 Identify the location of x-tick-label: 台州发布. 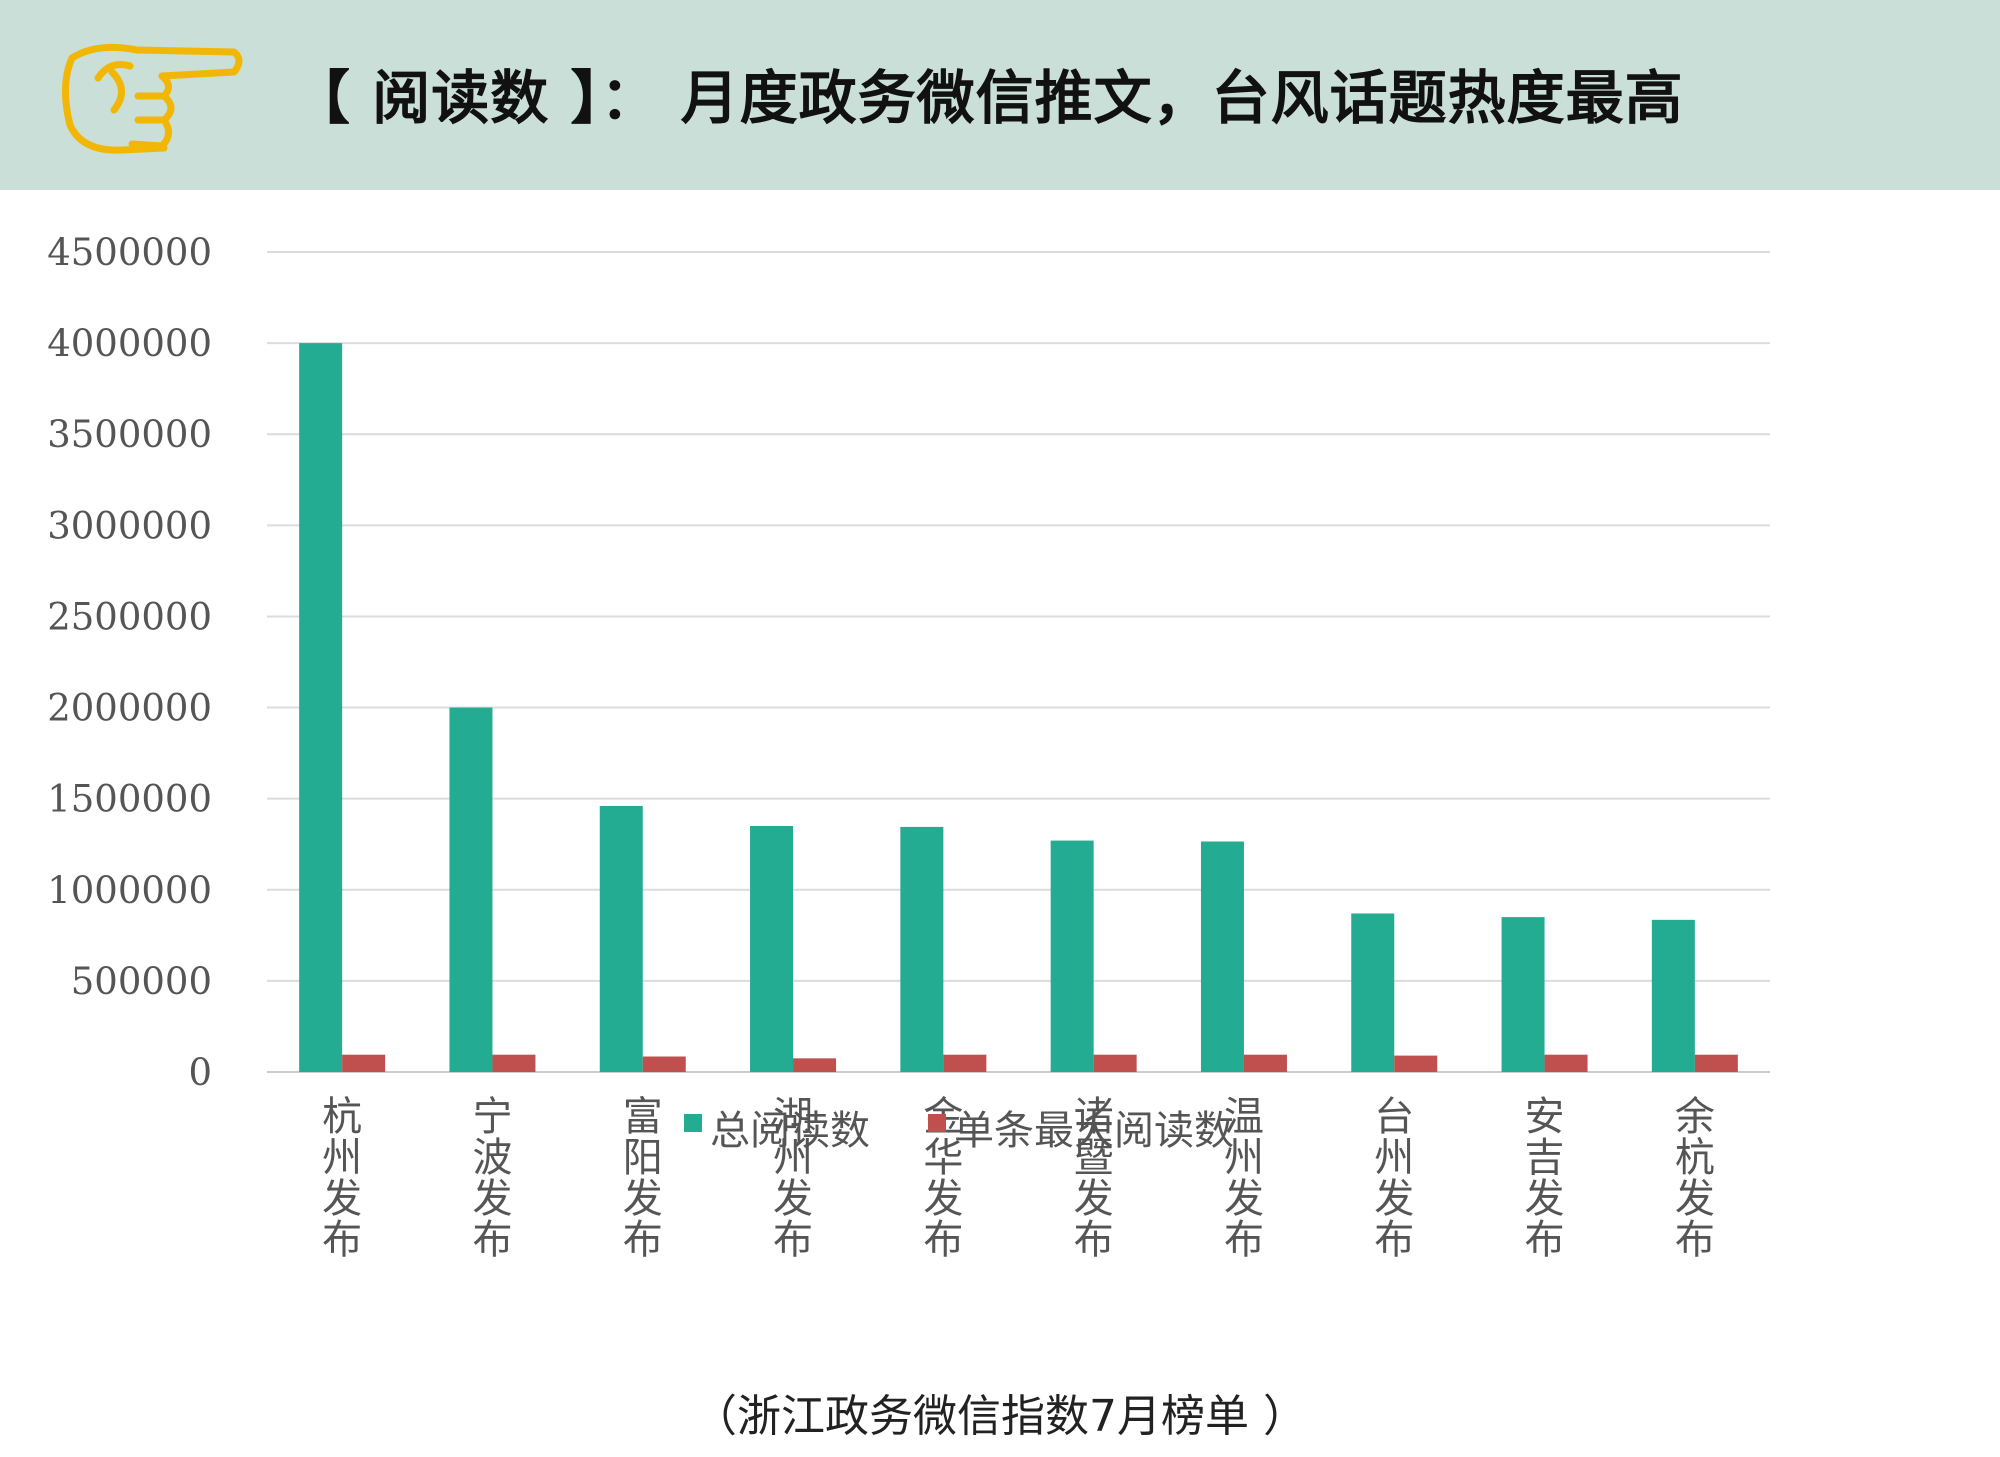
(1394, 1178).